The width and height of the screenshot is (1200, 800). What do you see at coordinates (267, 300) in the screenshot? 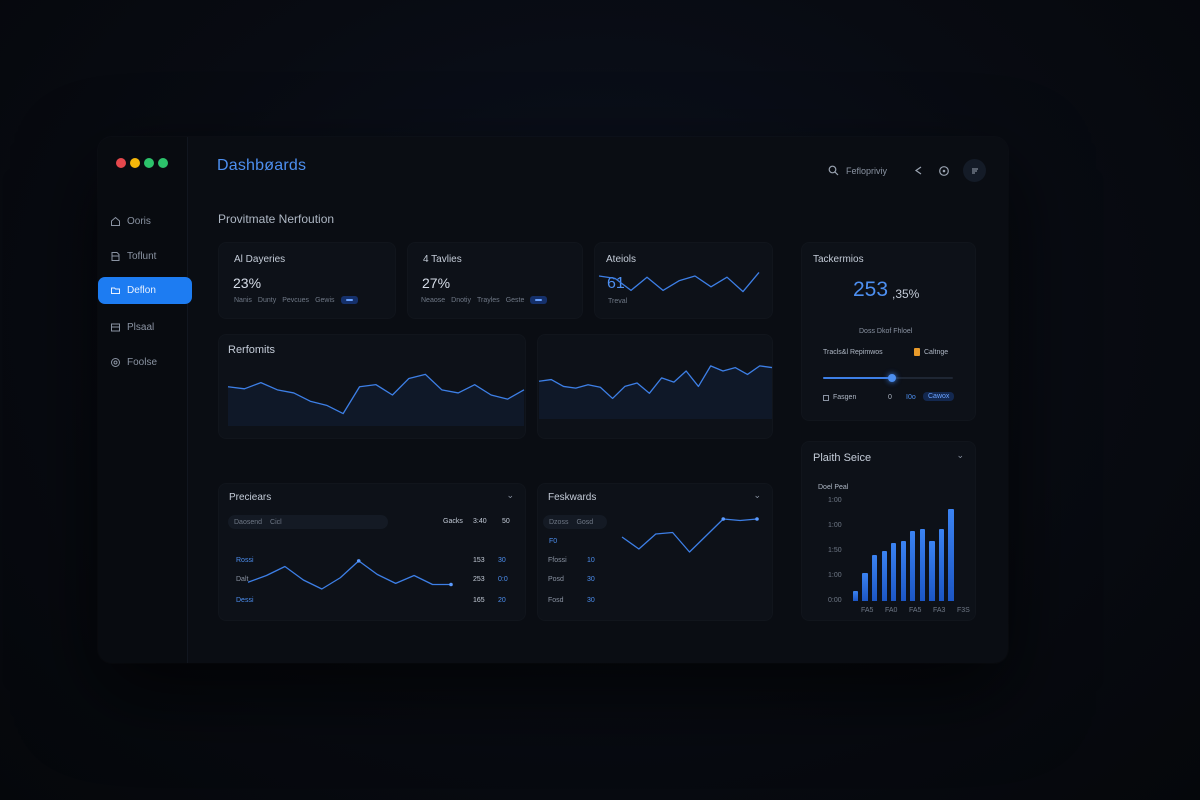
I see `footer-label: Dunty` at bounding box center [267, 300].